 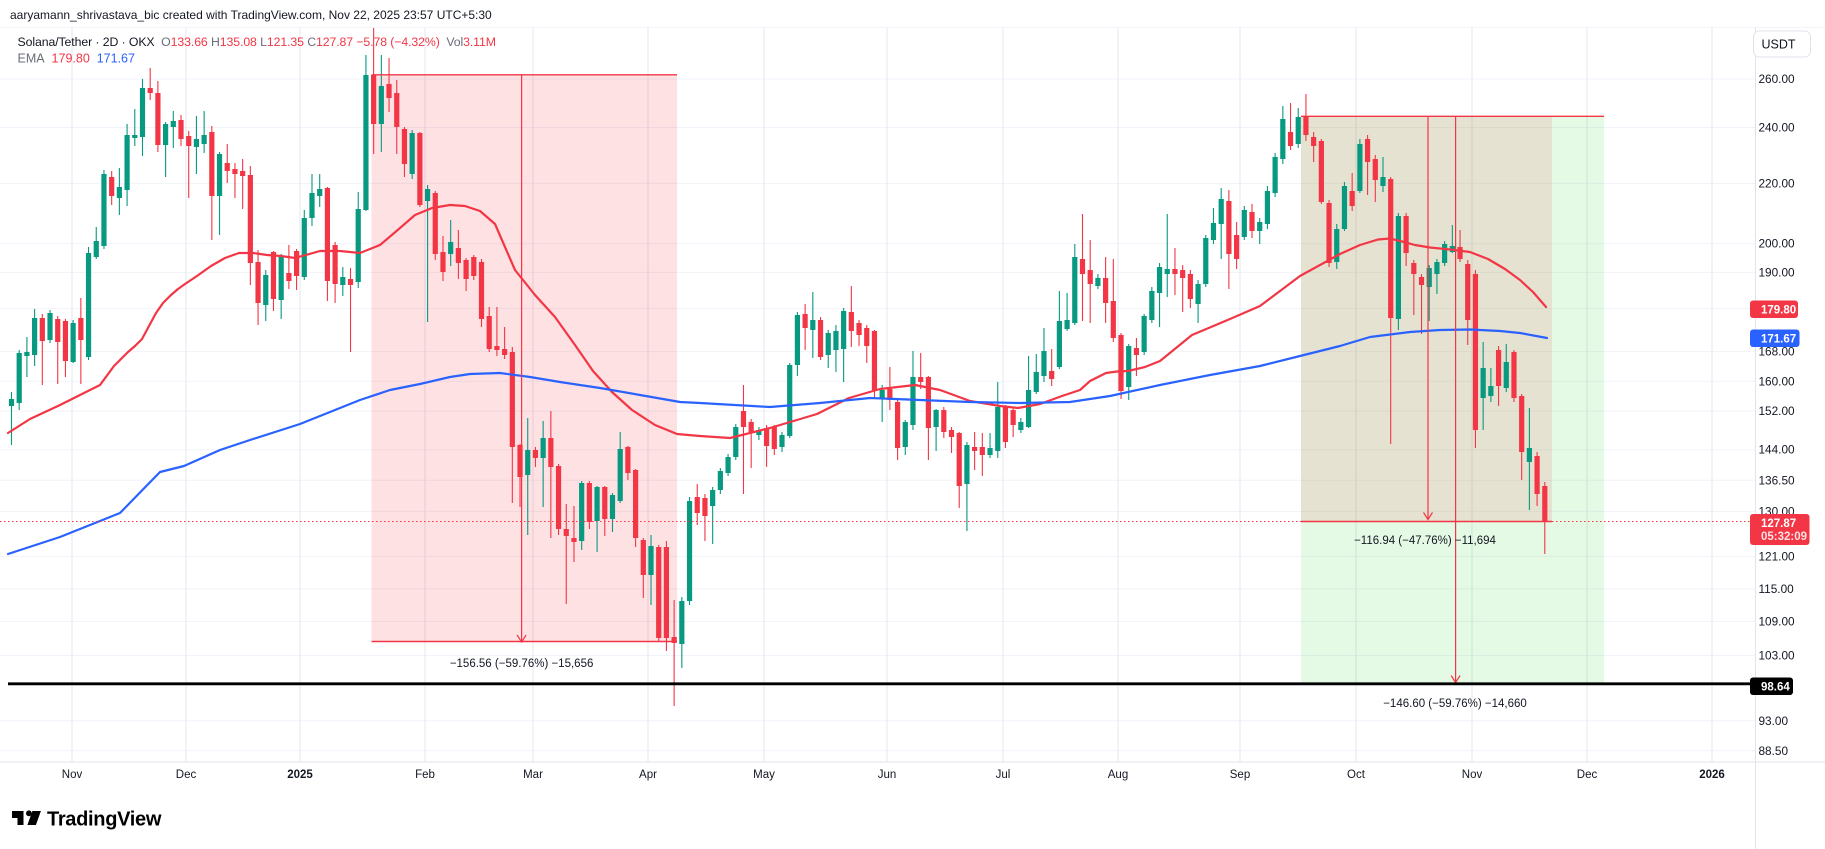 I want to click on svg-text: May, so click(x=764, y=775).